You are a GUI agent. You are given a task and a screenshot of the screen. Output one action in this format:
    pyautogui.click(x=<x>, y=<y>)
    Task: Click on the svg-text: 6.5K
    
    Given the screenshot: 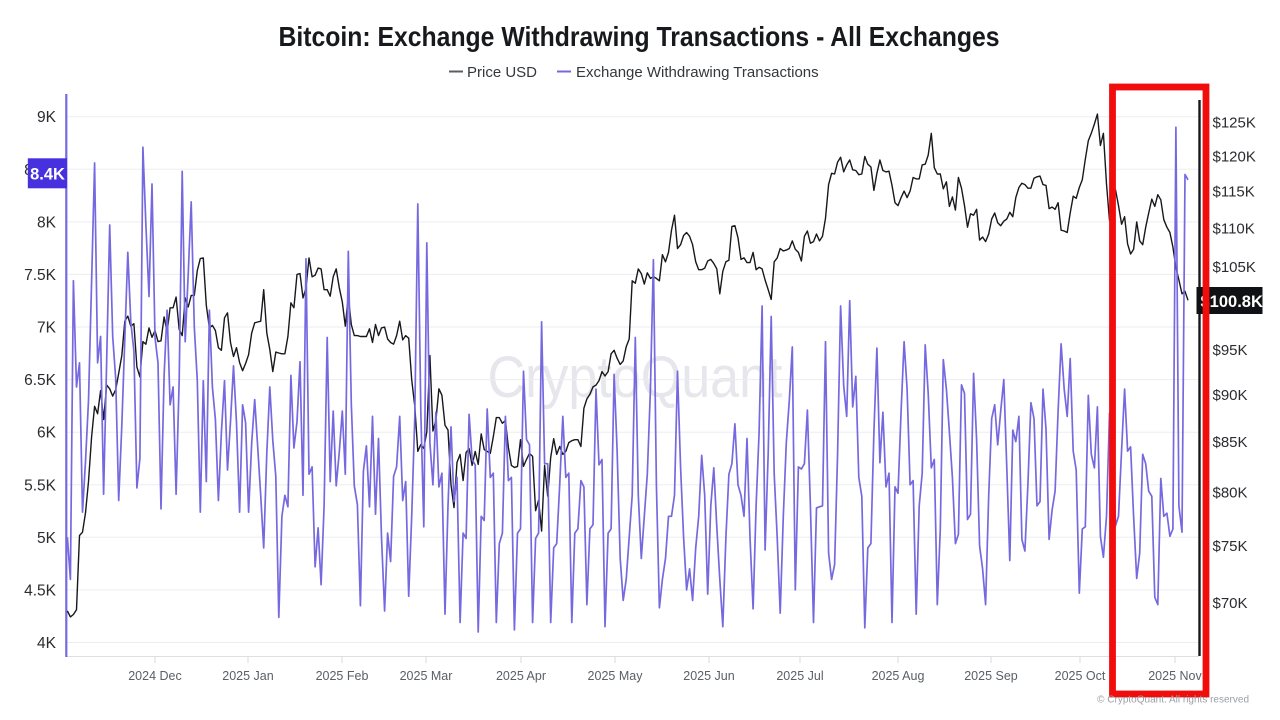 What is the action you would take?
    pyautogui.click(x=40, y=380)
    